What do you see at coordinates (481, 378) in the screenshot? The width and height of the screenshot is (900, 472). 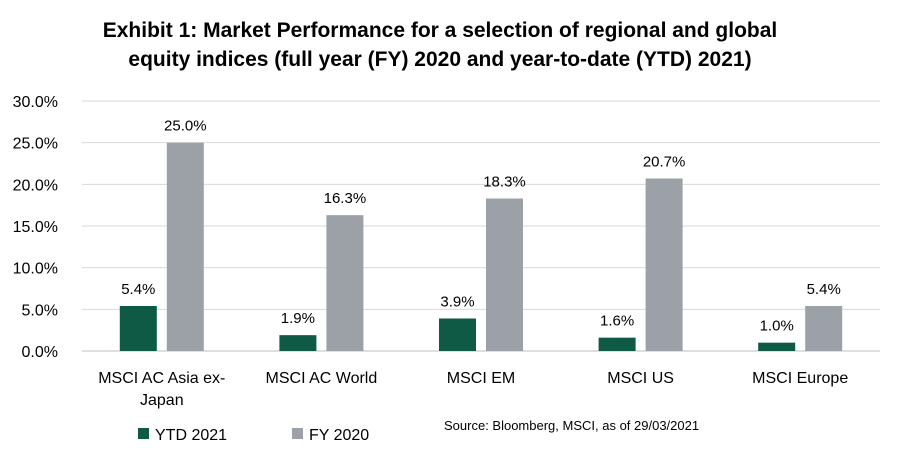 I see `x-category-label: MSCI EM` at bounding box center [481, 378].